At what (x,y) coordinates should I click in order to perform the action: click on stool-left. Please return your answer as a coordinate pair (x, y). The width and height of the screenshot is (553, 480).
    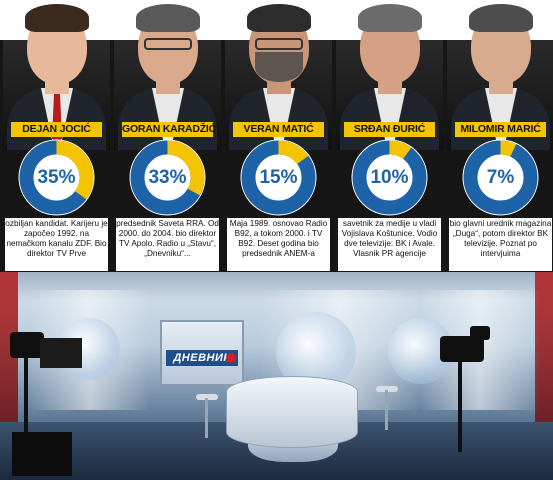
    Looking at the image, I should click on (207, 397).